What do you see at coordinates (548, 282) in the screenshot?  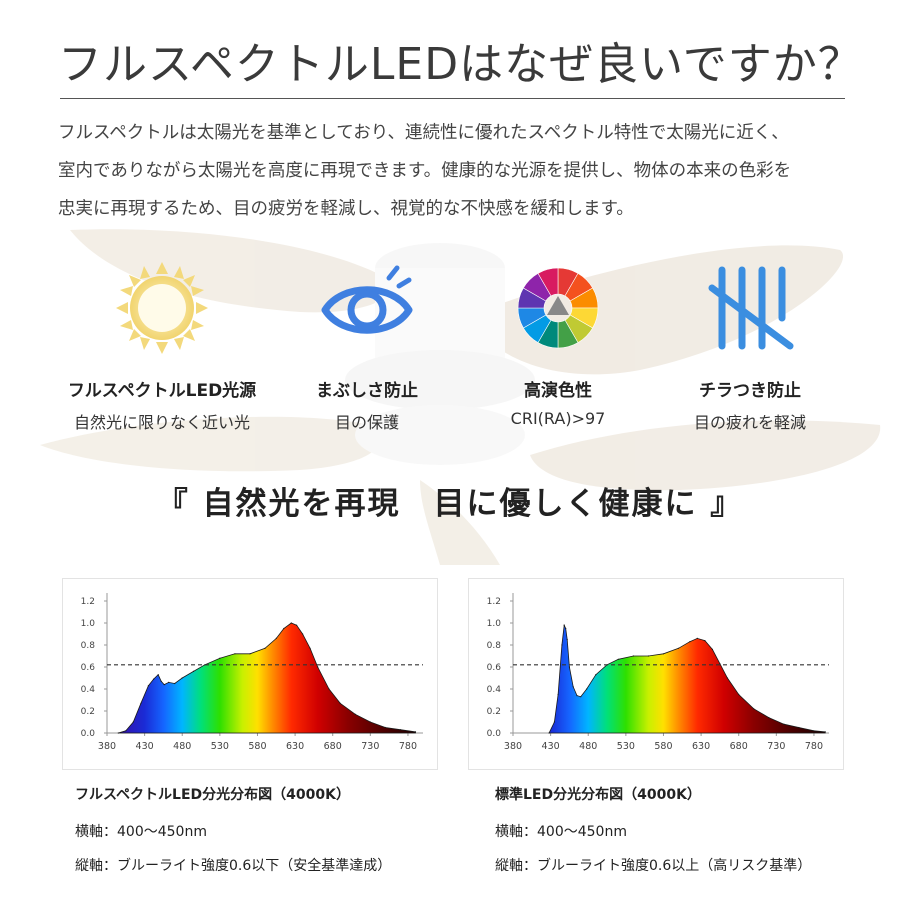 I see `color-wheel-segment` at bounding box center [548, 282].